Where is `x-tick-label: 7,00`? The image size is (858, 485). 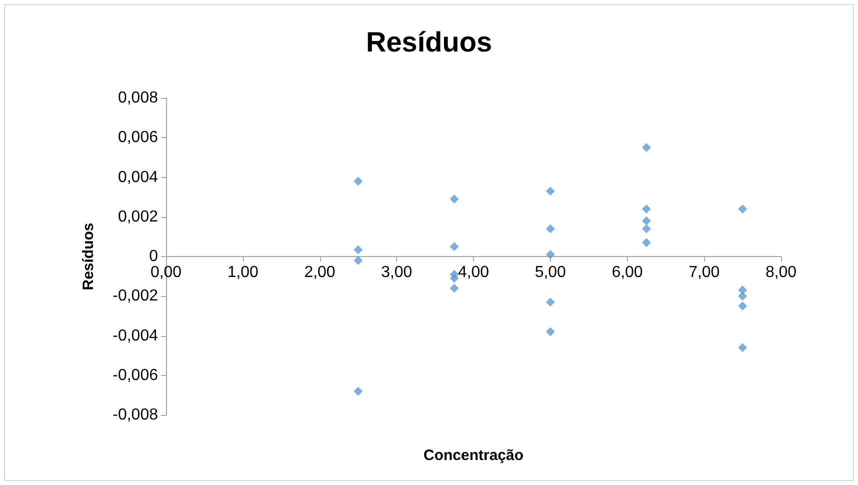 x-tick-label: 7,00 is located at coordinates (704, 272).